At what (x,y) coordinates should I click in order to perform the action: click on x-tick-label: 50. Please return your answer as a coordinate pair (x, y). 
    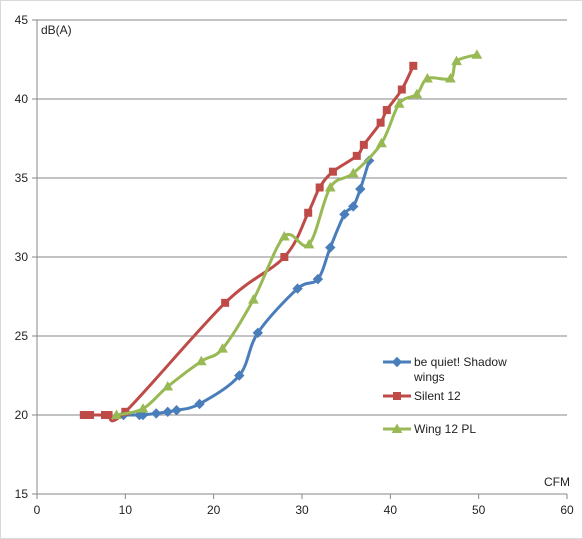
    Looking at the image, I should click on (479, 510).